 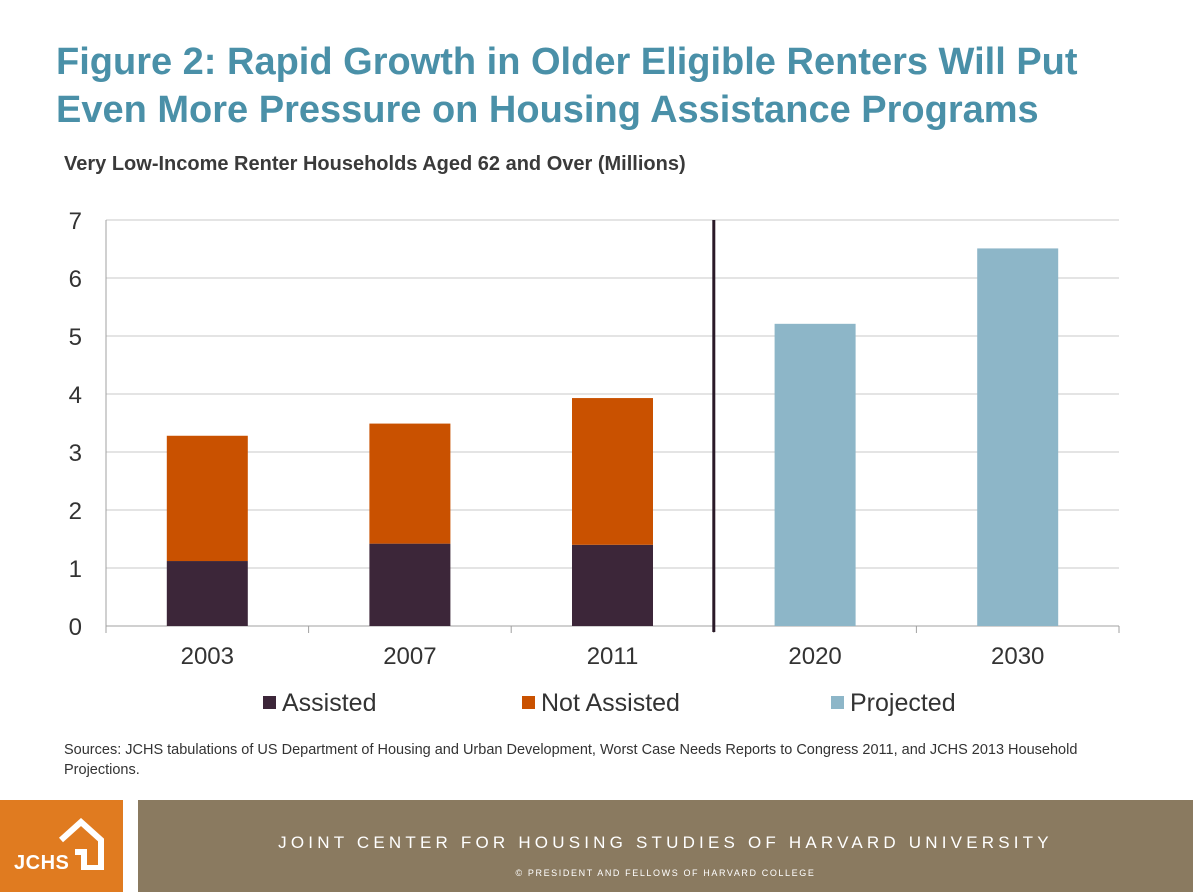 I want to click on legend-swatch-projected, so click(x=837, y=702).